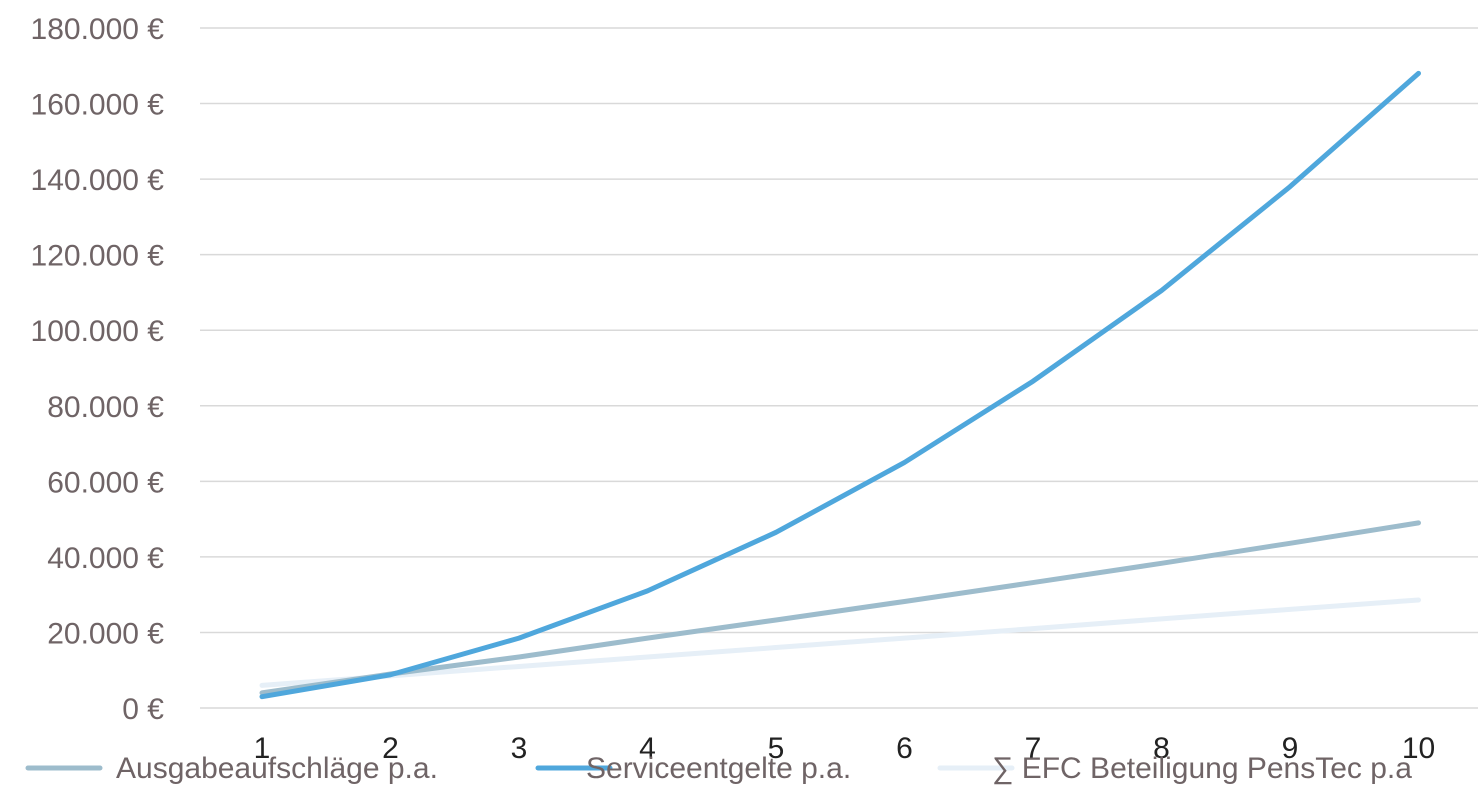  I want to click on x-tick-label: 5, so click(776, 748).